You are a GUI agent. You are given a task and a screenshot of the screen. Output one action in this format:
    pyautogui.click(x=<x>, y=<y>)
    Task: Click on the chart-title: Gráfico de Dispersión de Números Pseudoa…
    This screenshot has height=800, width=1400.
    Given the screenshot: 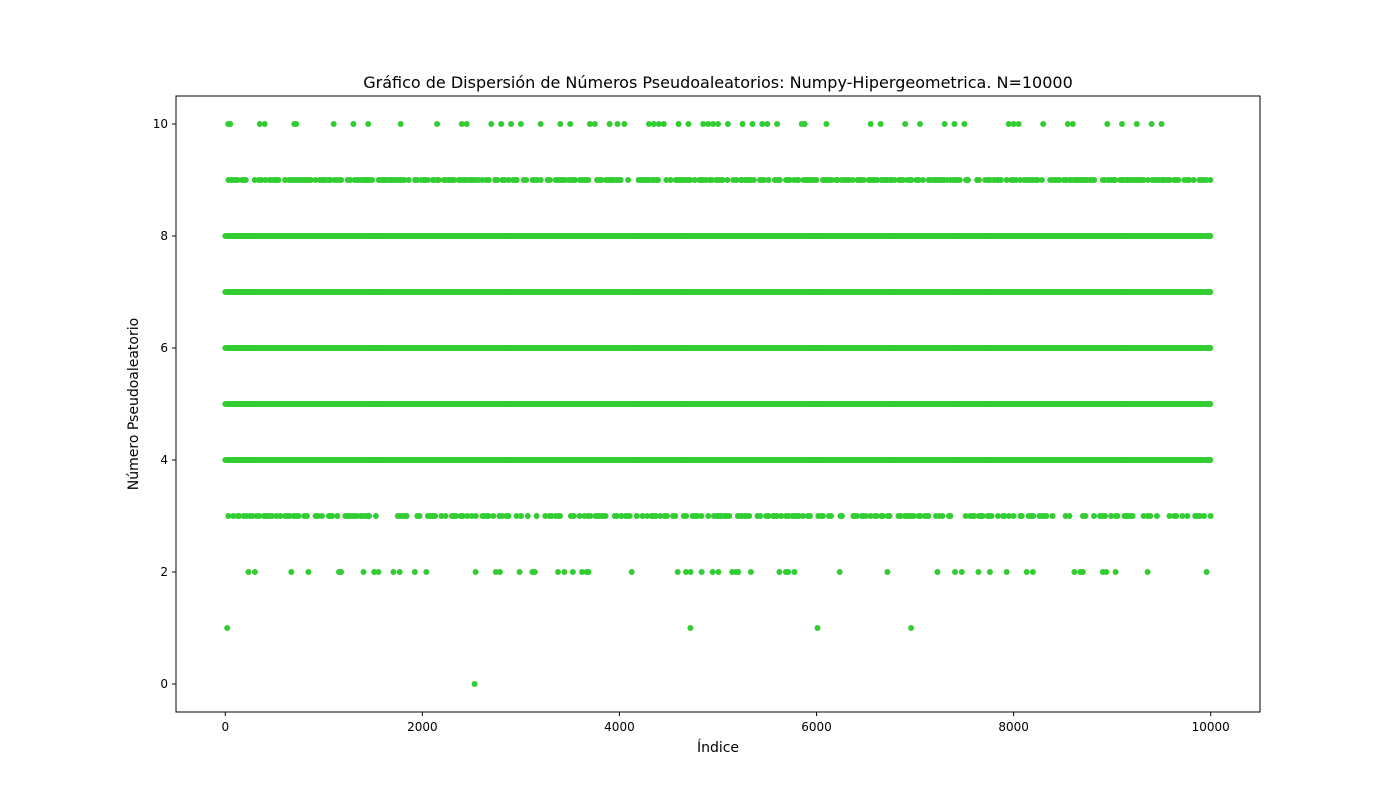 What is the action you would take?
    pyautogui.click(x=718, y=82)
    